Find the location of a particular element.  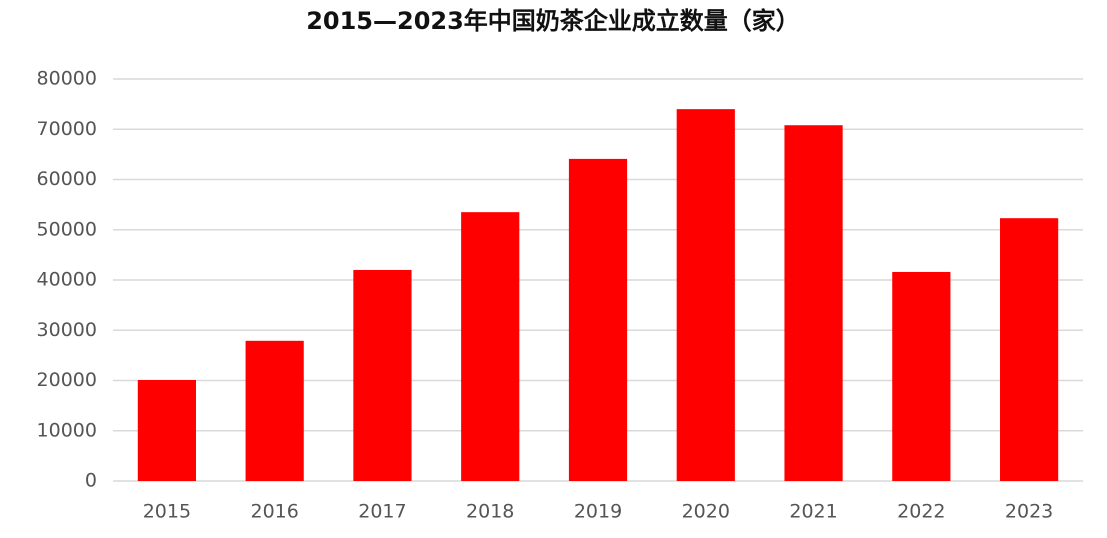

x-tick-label: 2023 is located at coordinates (1029, 512).